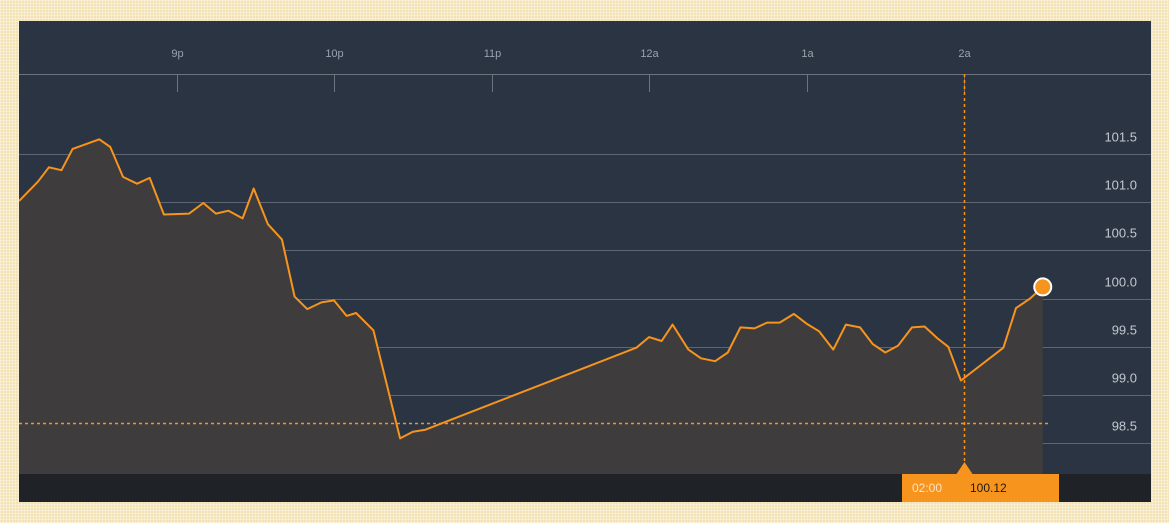 The image size is (1169, 523). Describe the element at coordinates (807, 54) in the screenshot. I see `x-tick-label: 1a` at that location.